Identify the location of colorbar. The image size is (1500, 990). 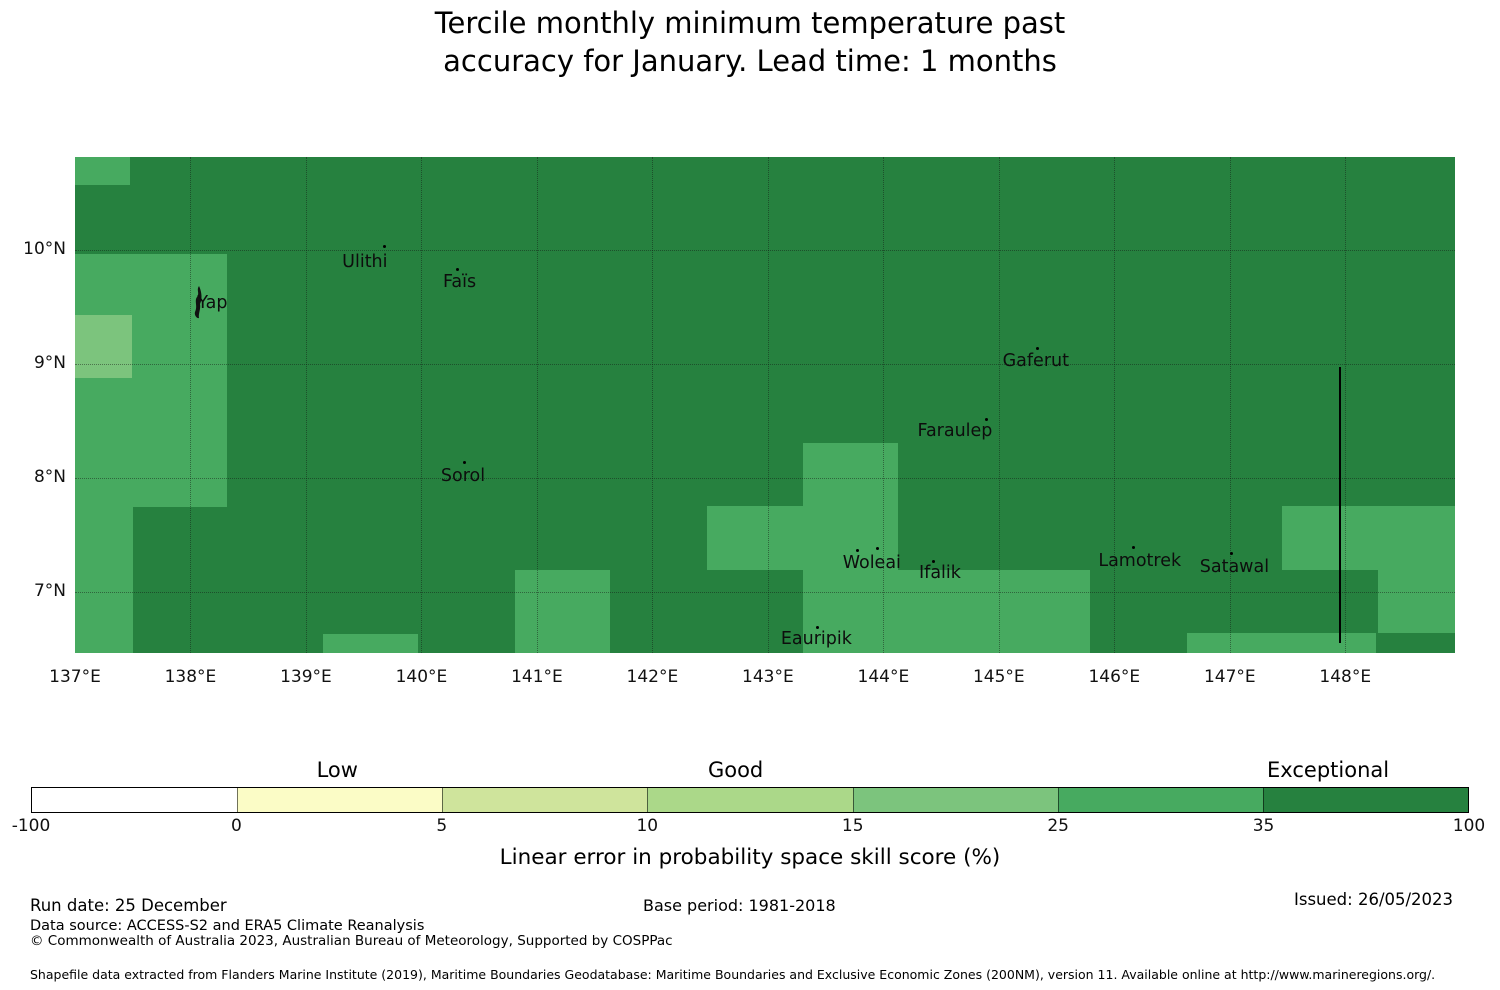
(750, 800).